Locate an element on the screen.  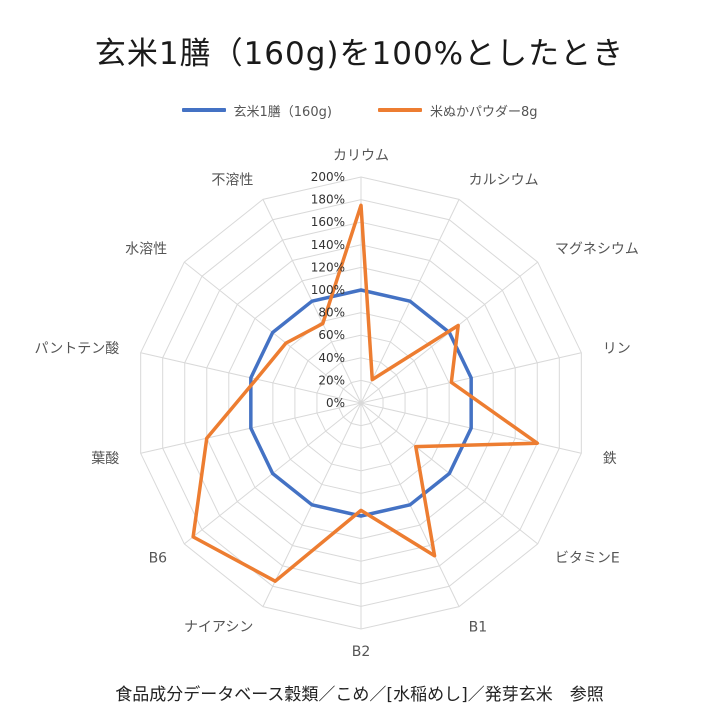
tick-label: 180% is located at coordinates (328, 200).